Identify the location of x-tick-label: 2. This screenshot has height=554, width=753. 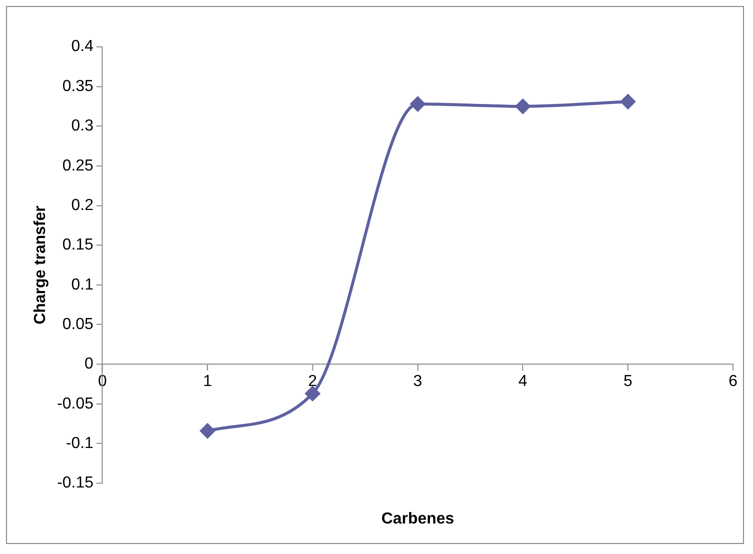
(313, 381).